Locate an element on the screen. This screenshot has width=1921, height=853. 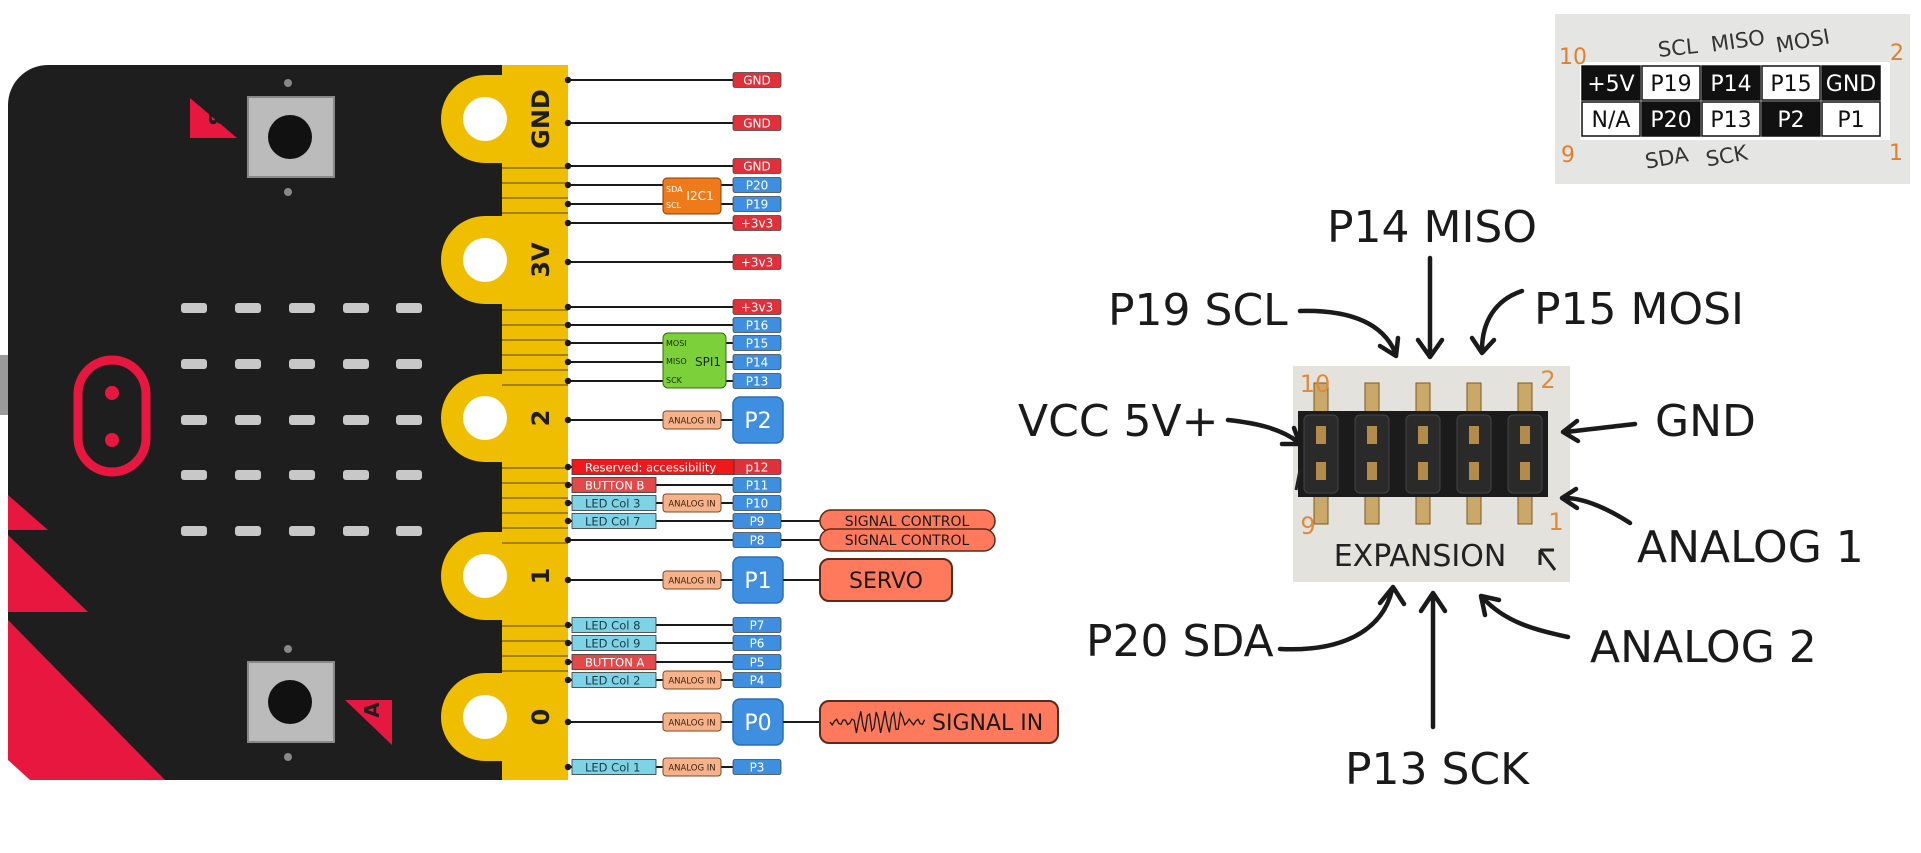
callout-p14: P14 MISO is located at coordinates (1432, 227).